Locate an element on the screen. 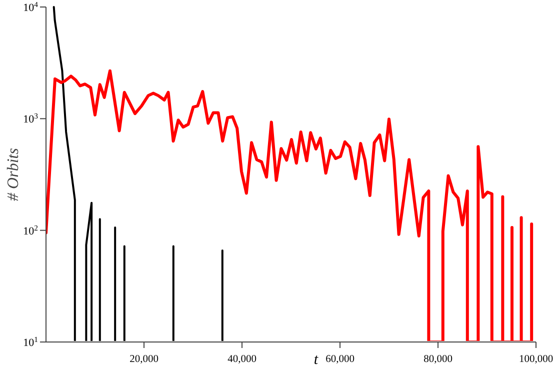  x-tick-label: 20,000 is located at coordinates (144, 359).